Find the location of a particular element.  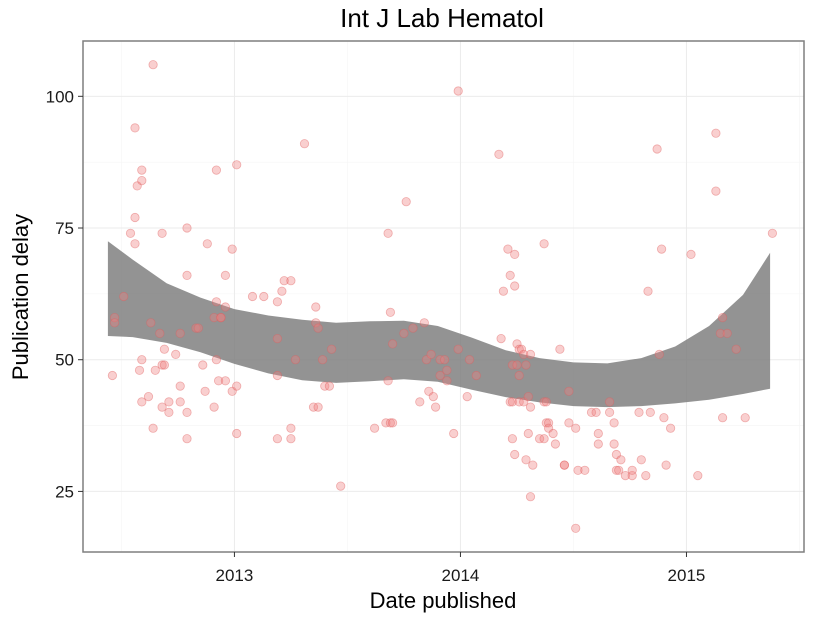

x-axis-title: Date published is located at coordinates (443, 600).